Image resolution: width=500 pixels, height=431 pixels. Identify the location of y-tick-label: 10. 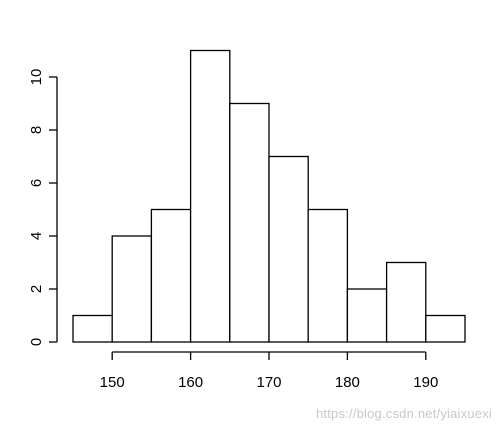
(36, 77).